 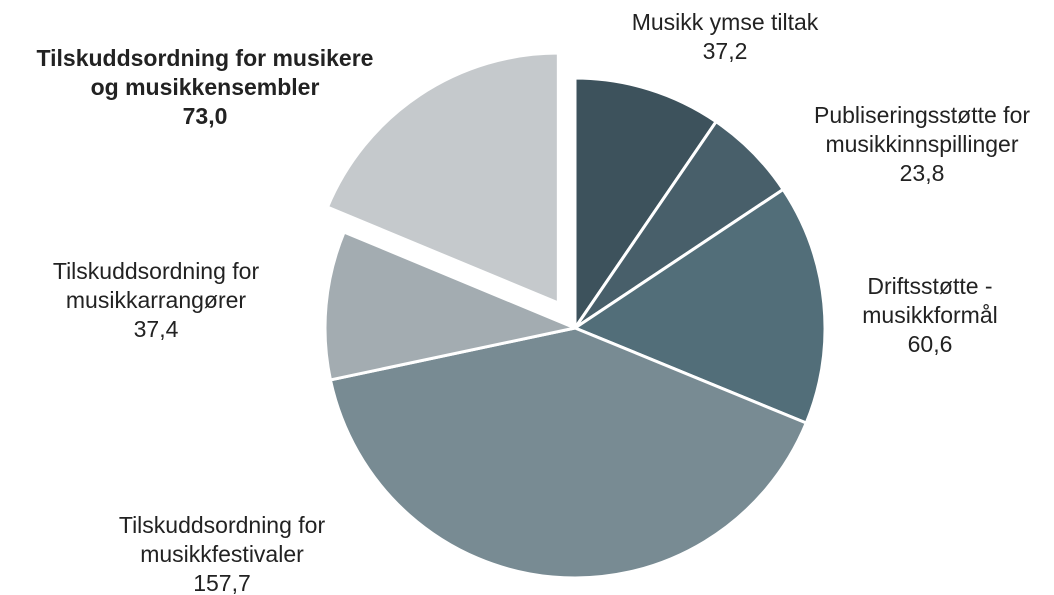 What do you see at coordinates (725, 51) in the screenshot?
I see `slice-value-label: 37,2` at bounding box center [725, 51].